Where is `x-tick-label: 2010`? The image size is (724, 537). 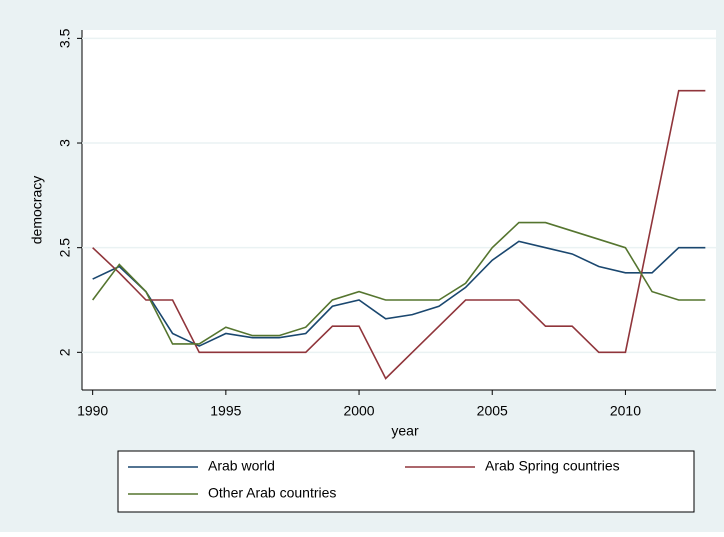
x-tick-label: 2010 is located at coordinates (625, 411).